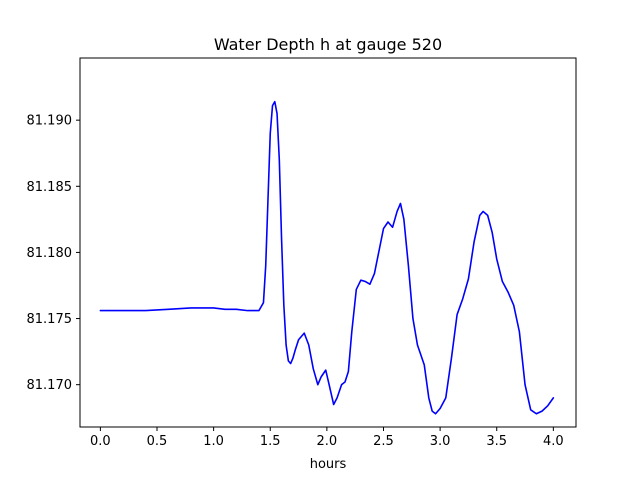 This screenshot has width=640, height=480. Describe the element at coordinates (496, 441) in the screenshot. I see `x-tick-label: 3.5` at that location.